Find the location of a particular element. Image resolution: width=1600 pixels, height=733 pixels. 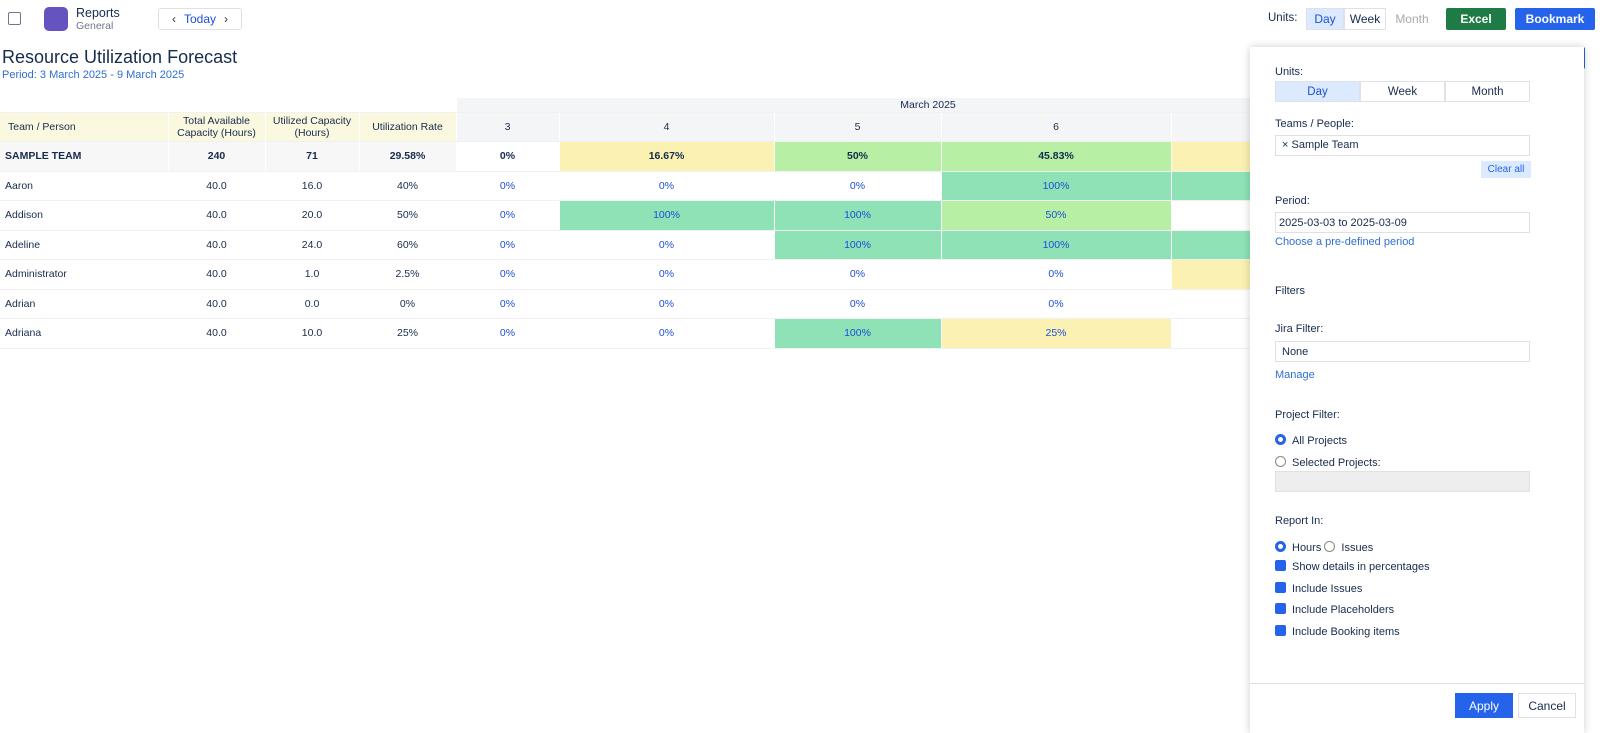

checkbox-label: Include Issues is located at coordinates (1327, 588).